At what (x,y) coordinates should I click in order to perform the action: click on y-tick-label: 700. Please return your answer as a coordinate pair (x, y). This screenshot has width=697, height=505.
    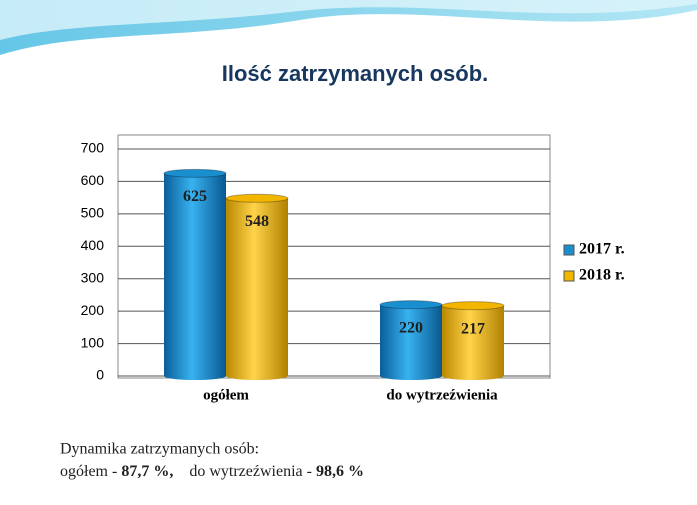
    Looking at the image, I should click on (93, 148).